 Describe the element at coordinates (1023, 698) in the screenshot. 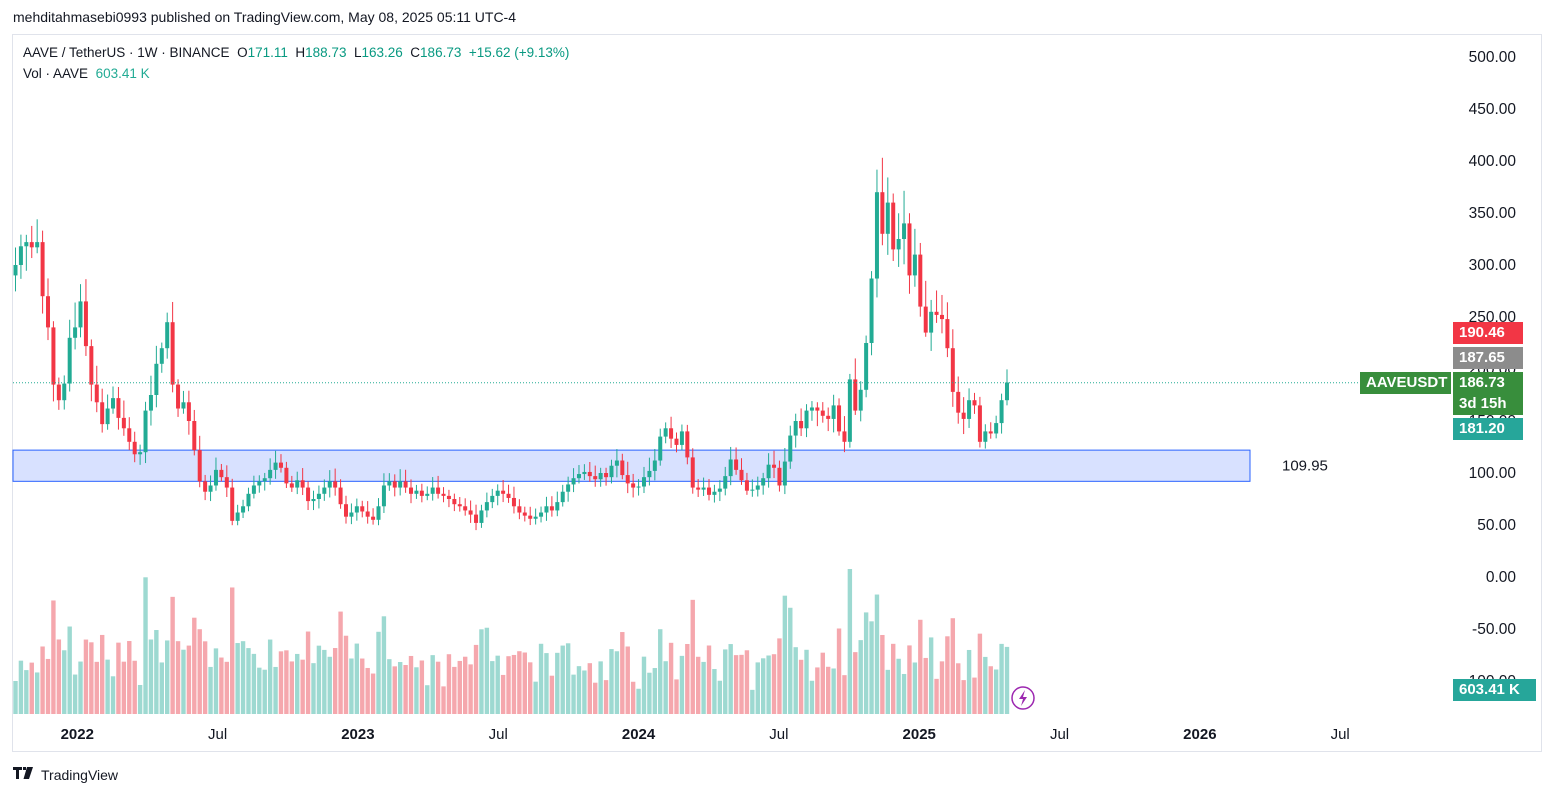

I see `lightning-icon` at that location.